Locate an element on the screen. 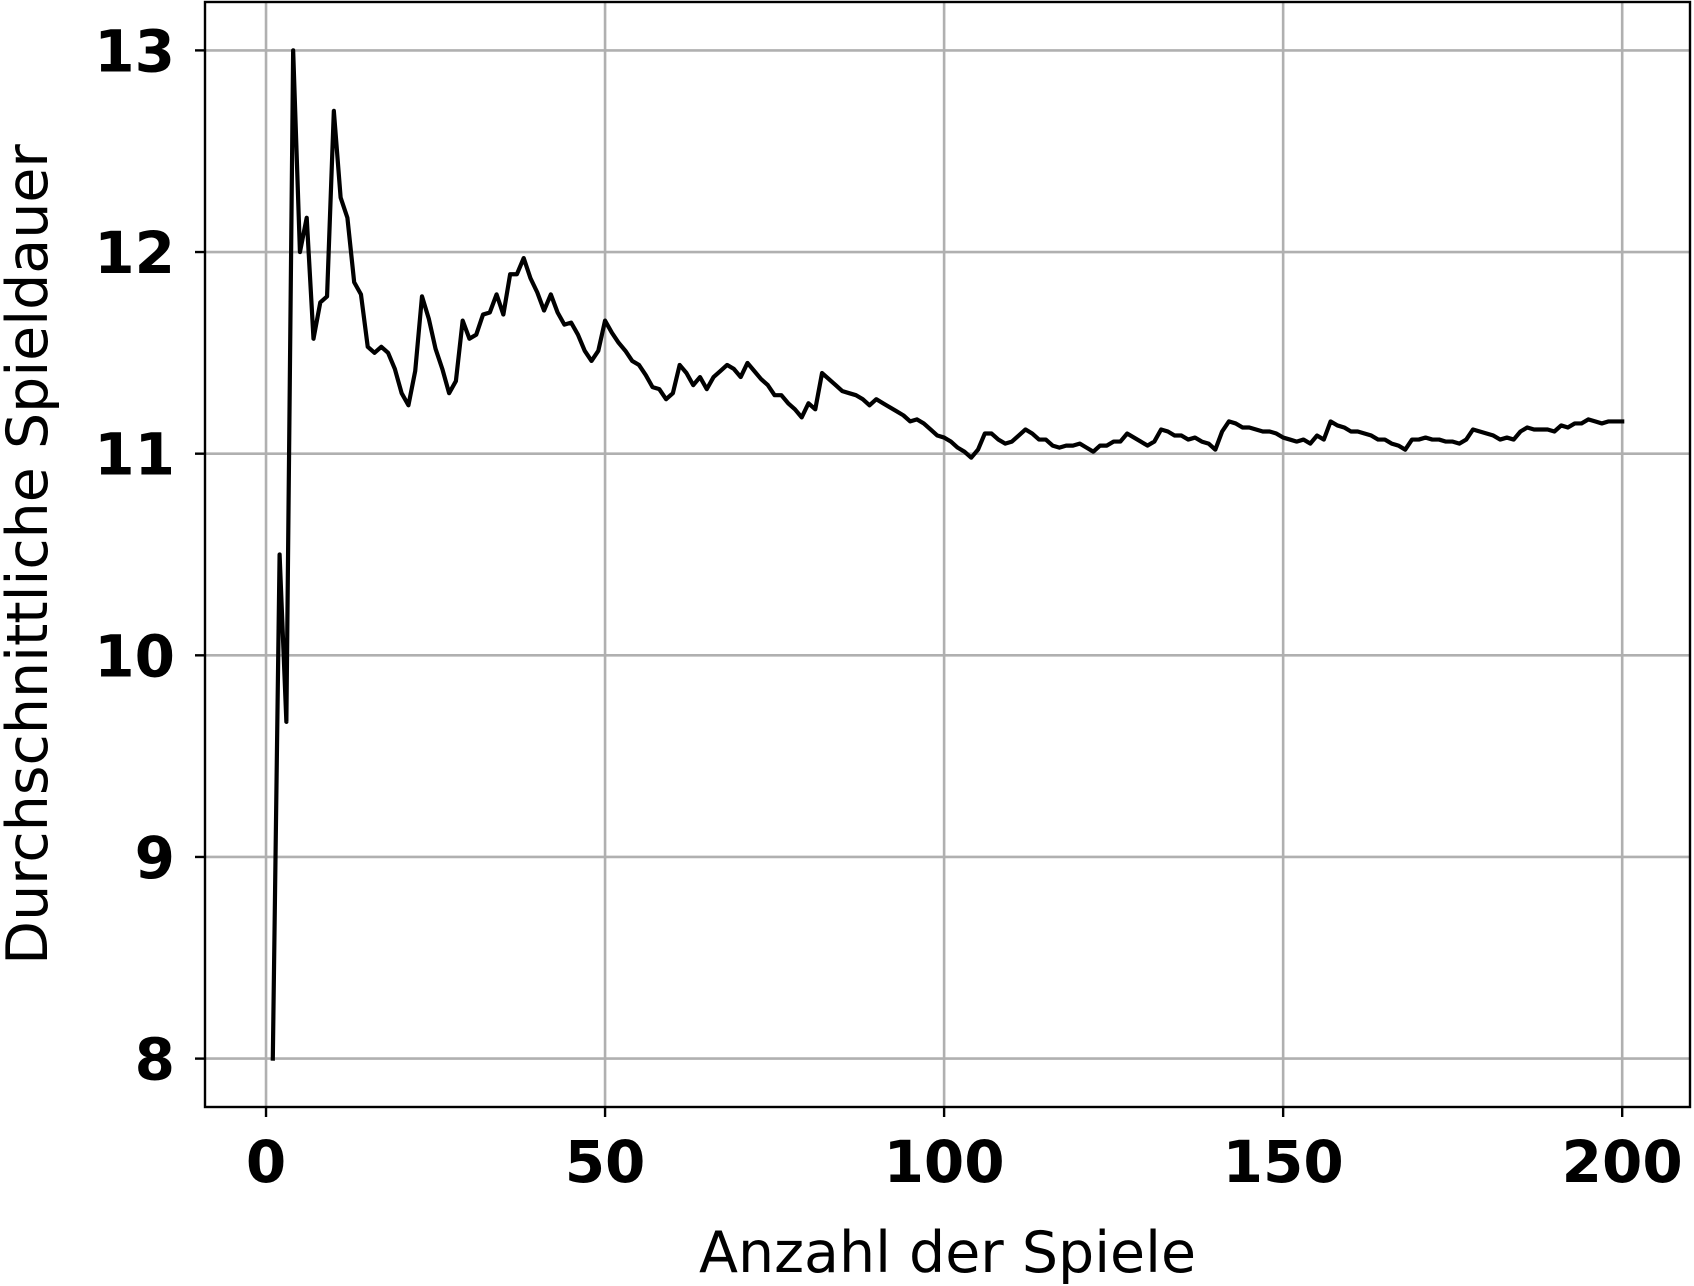 This screenshot has height=1286, width=1694. y-tick-label: 9 is located at coordinates (155, 858).